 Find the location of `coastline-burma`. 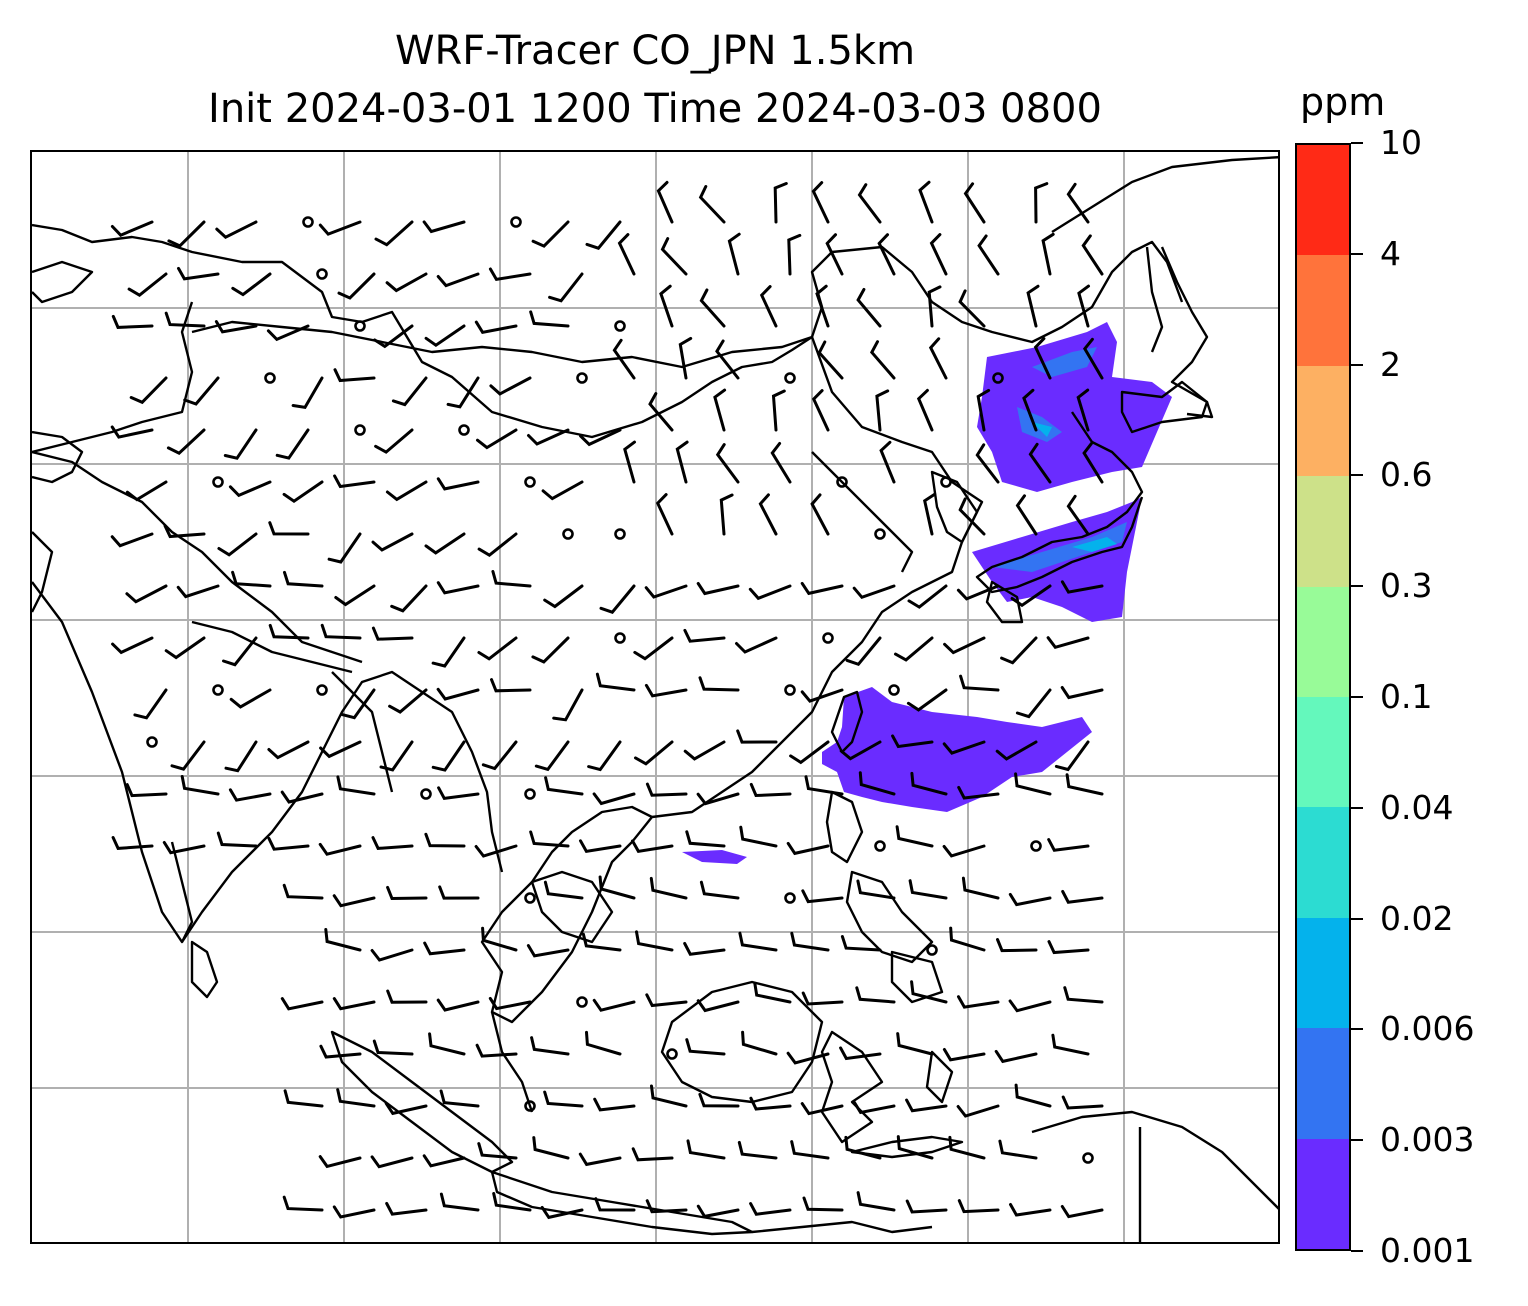

coastline-burma is located at coordinates (362, 732).